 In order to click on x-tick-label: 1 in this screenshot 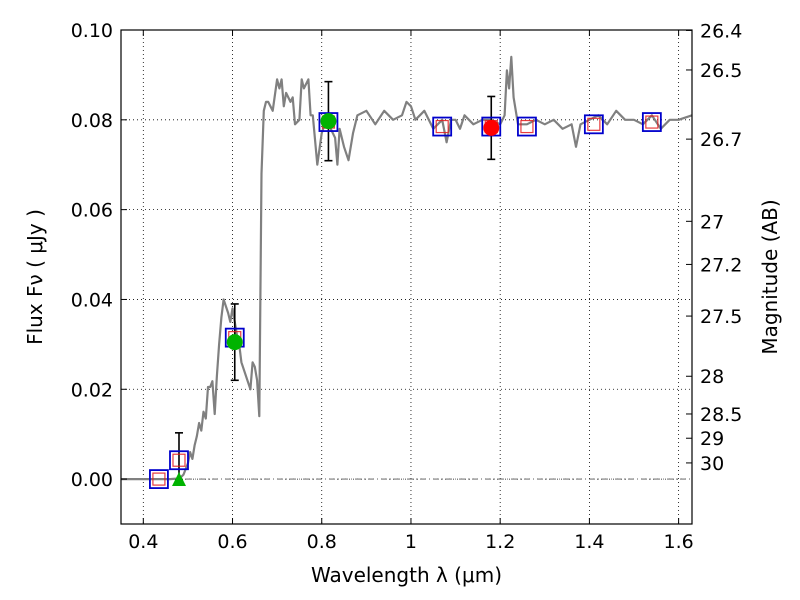, I will do `click(411, 542)`.